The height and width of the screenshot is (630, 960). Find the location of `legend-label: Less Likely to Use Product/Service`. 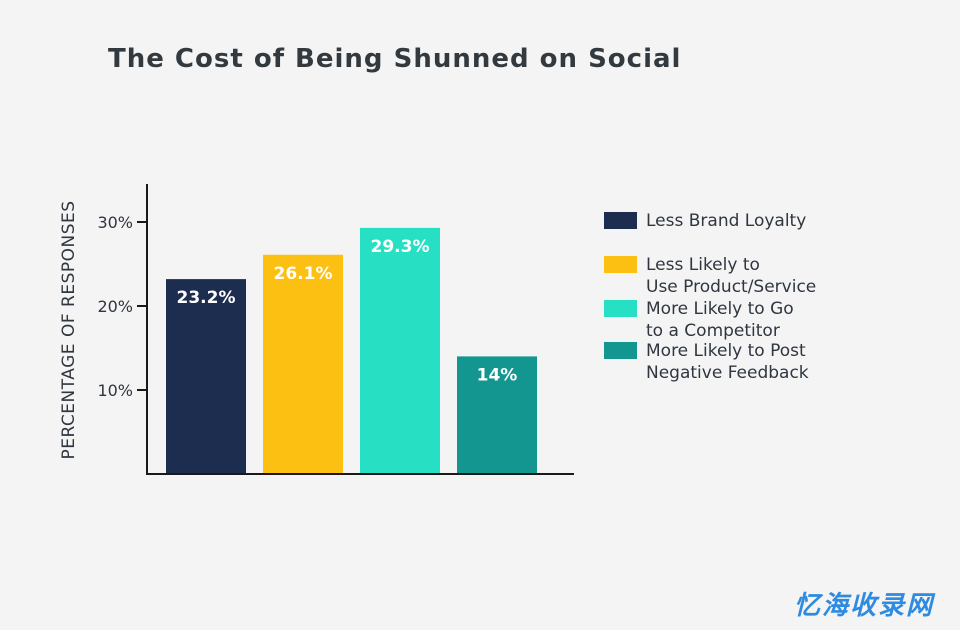

legend-label: Less Likely to Use Product/Service is located at coordinates (731, 276).